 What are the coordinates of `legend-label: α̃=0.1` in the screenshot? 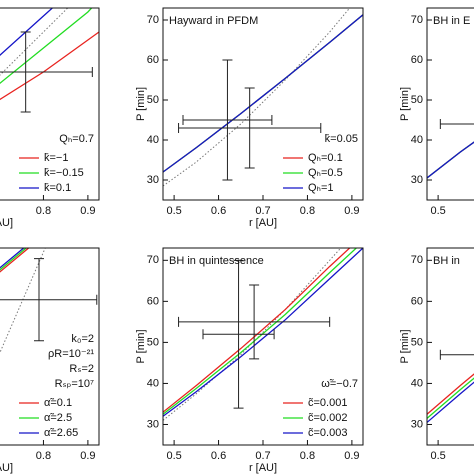 It's located at (58, 403).